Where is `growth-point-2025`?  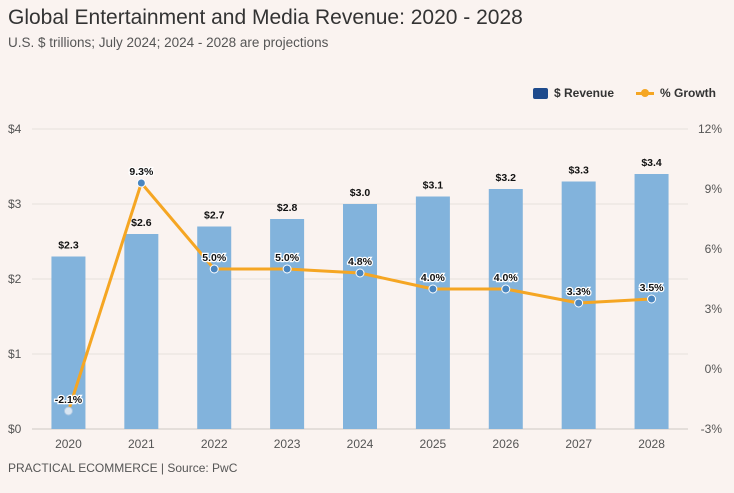
growth-point-2025 is located at coordinates (433, 289).